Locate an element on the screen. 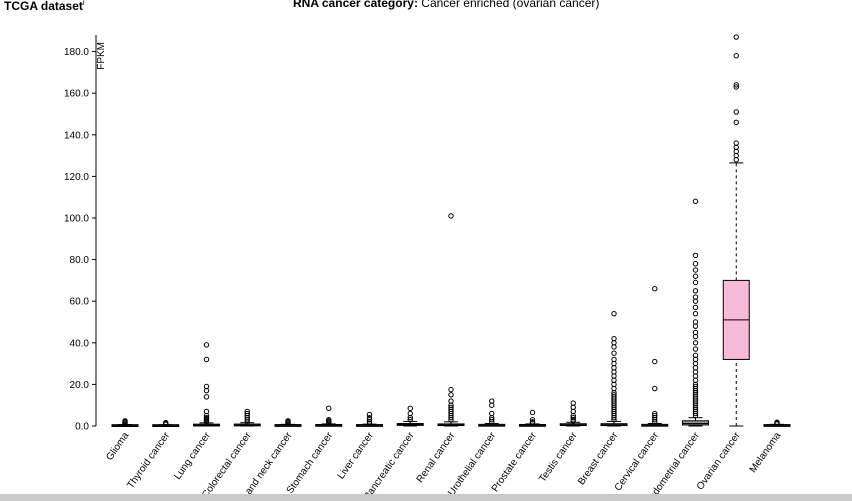 This screenshot has width=852, height=501. box-head-and-neck-cancer is located at coordinates (288, 422).